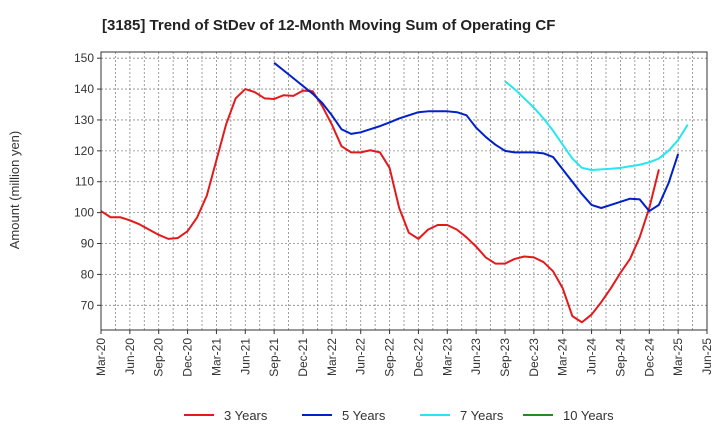 The height and width of the screenshot is (440, 720). Describe the element at coordinates (88, 305) in the screenshot. I see `y-tick-label: 70` at that location.